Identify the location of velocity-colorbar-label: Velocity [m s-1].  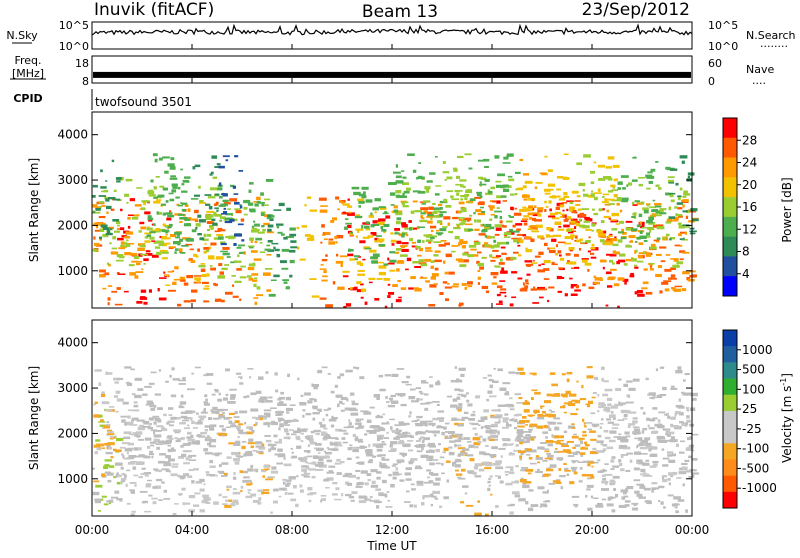
(786, 418).